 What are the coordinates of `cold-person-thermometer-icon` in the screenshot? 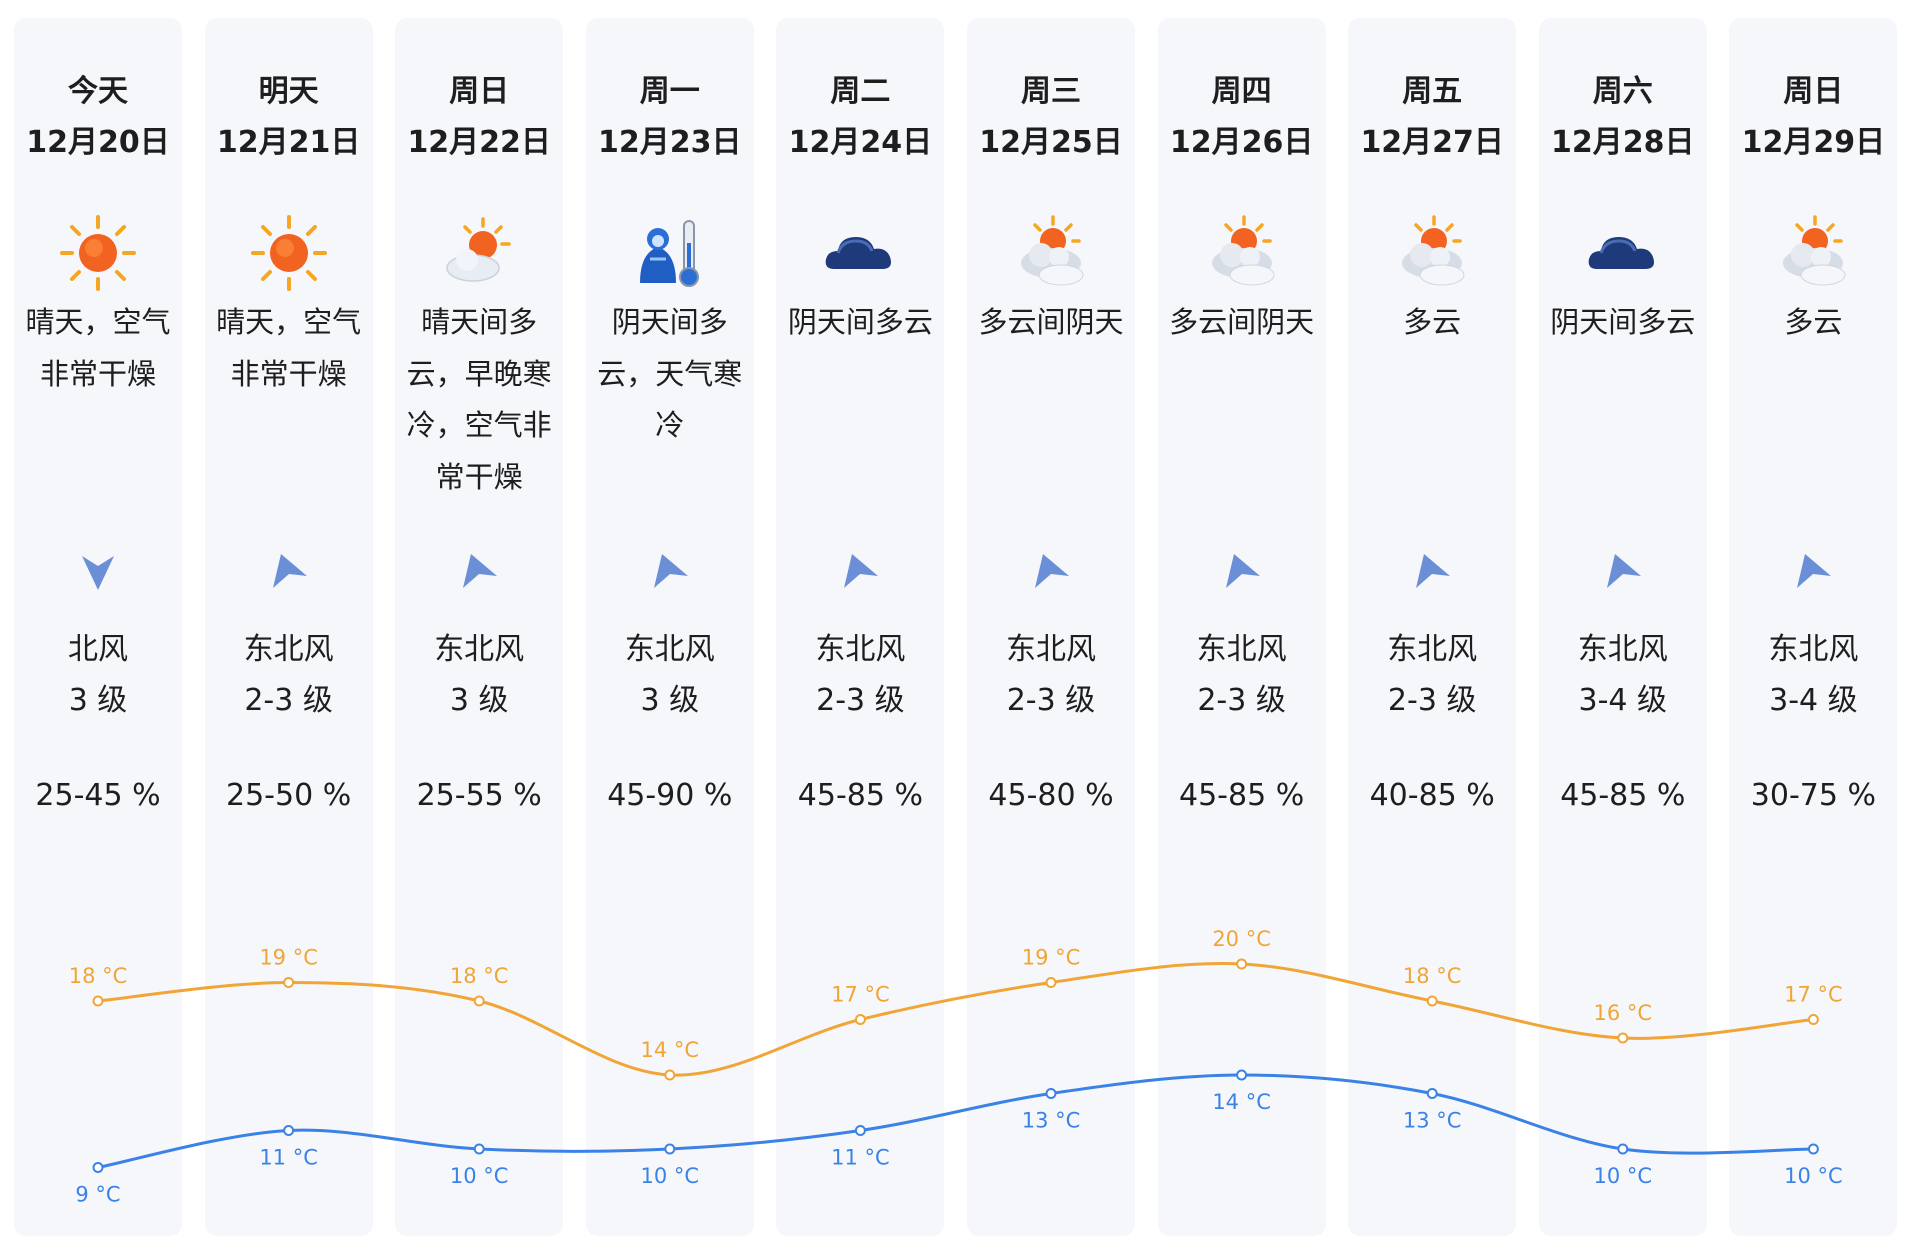 It's located at (670, 253).